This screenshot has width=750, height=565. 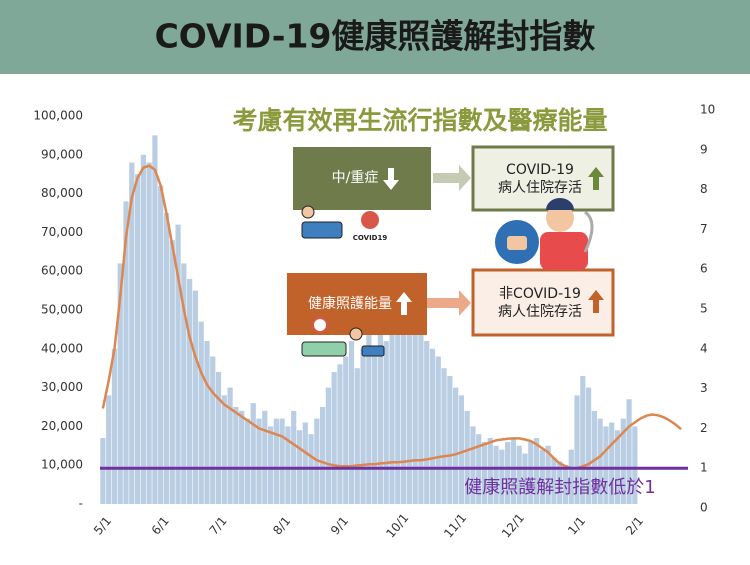 What do you see at coordinates (81, 504) in the screenshot?
I see `y-tick-label: -` at bounding box center [81, 504].